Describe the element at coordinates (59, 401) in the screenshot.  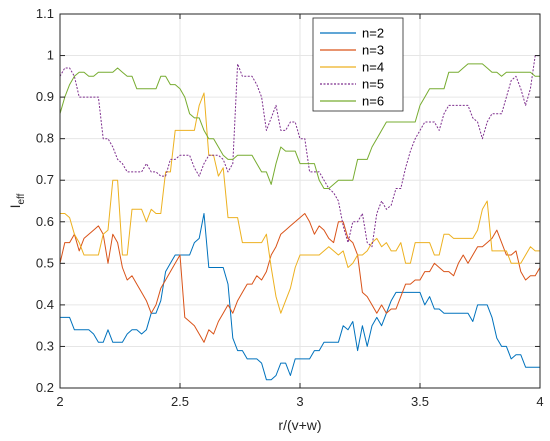
I see `x-tick-label: 2` at that location.